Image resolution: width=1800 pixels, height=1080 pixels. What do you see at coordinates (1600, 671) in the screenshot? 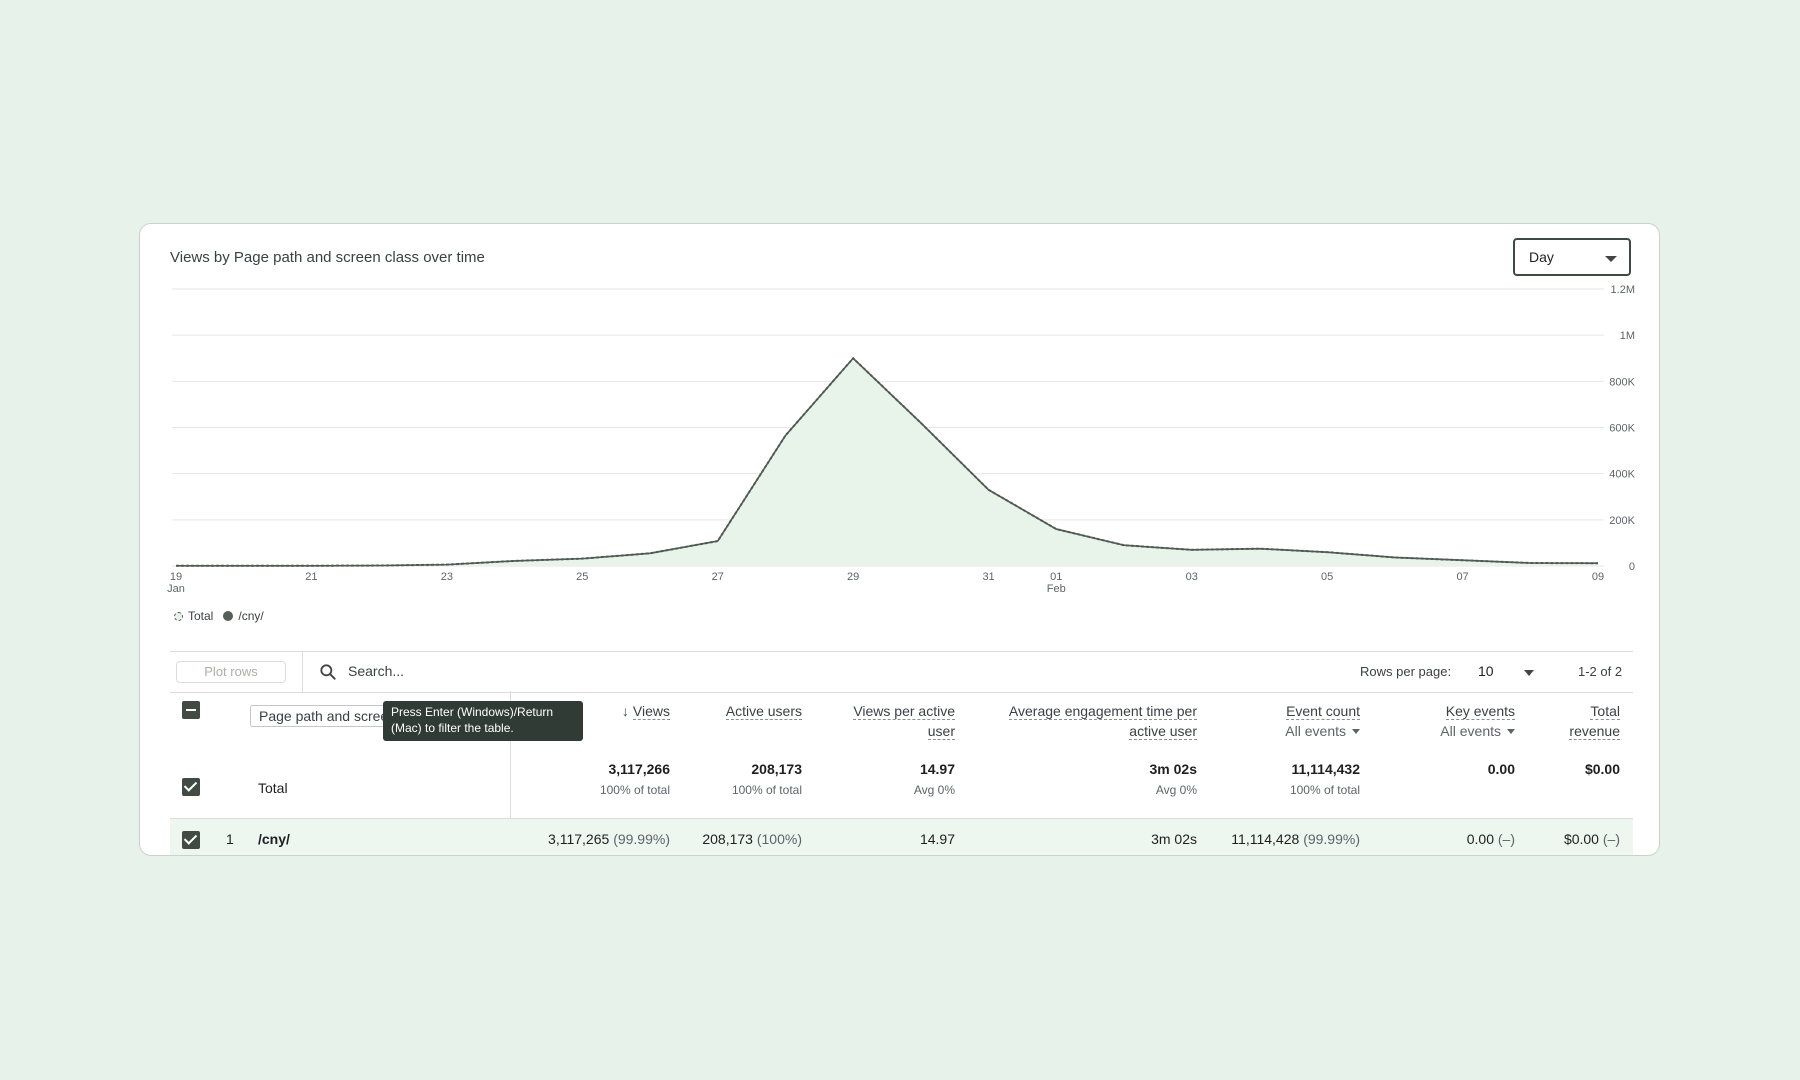
I see `pagination-label: 1-2 of 2` at bounding box center [1600, 671].